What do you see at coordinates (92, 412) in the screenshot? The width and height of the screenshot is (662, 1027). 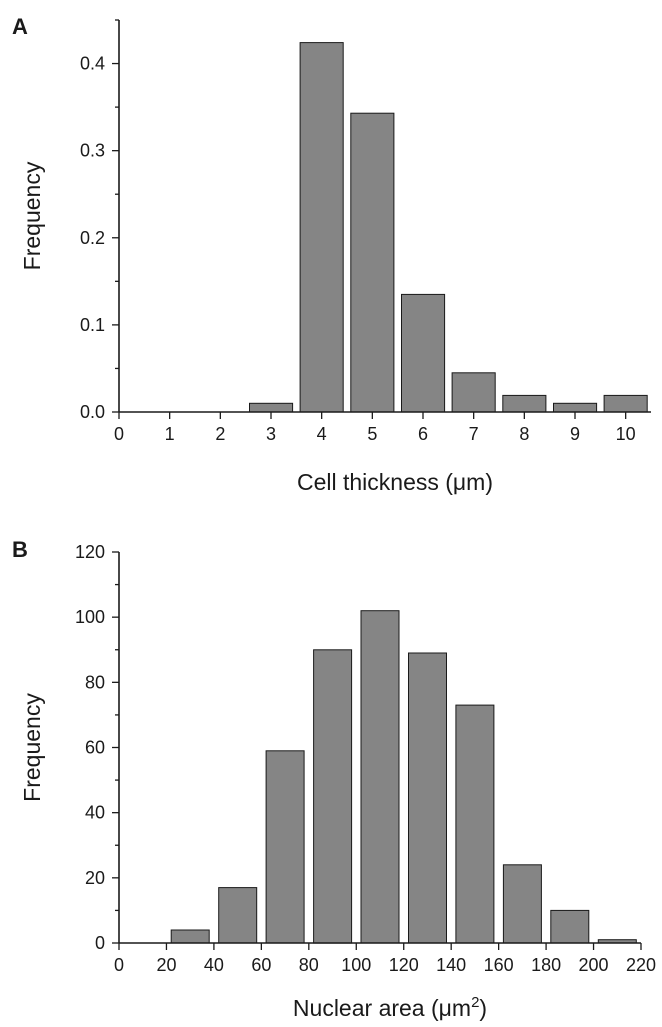 I see `panel-a-y-tick-label: 0.0` at bounding box center [92, 412].